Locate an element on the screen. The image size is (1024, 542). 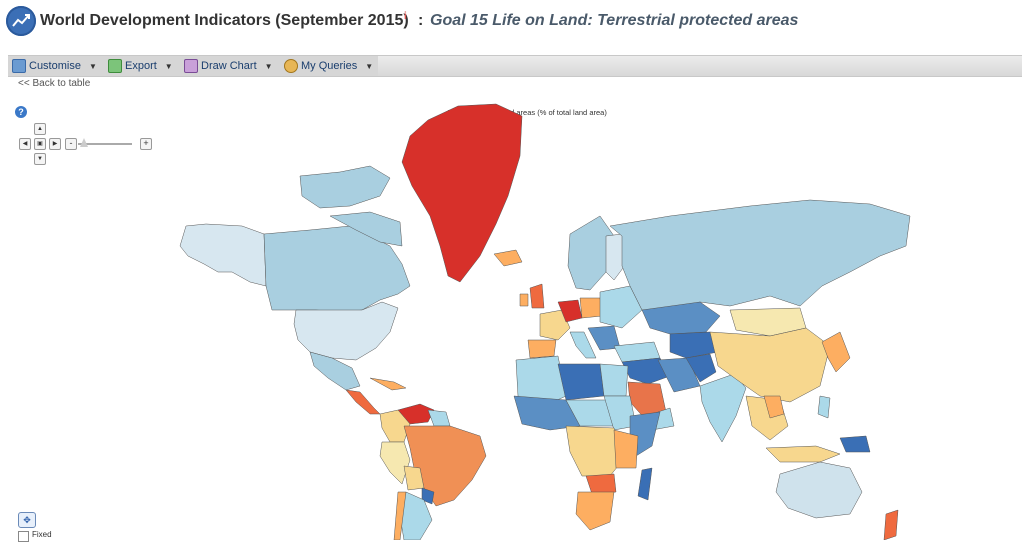
draw-chart-label: Draw Chart is located at coordinates (229, 66).